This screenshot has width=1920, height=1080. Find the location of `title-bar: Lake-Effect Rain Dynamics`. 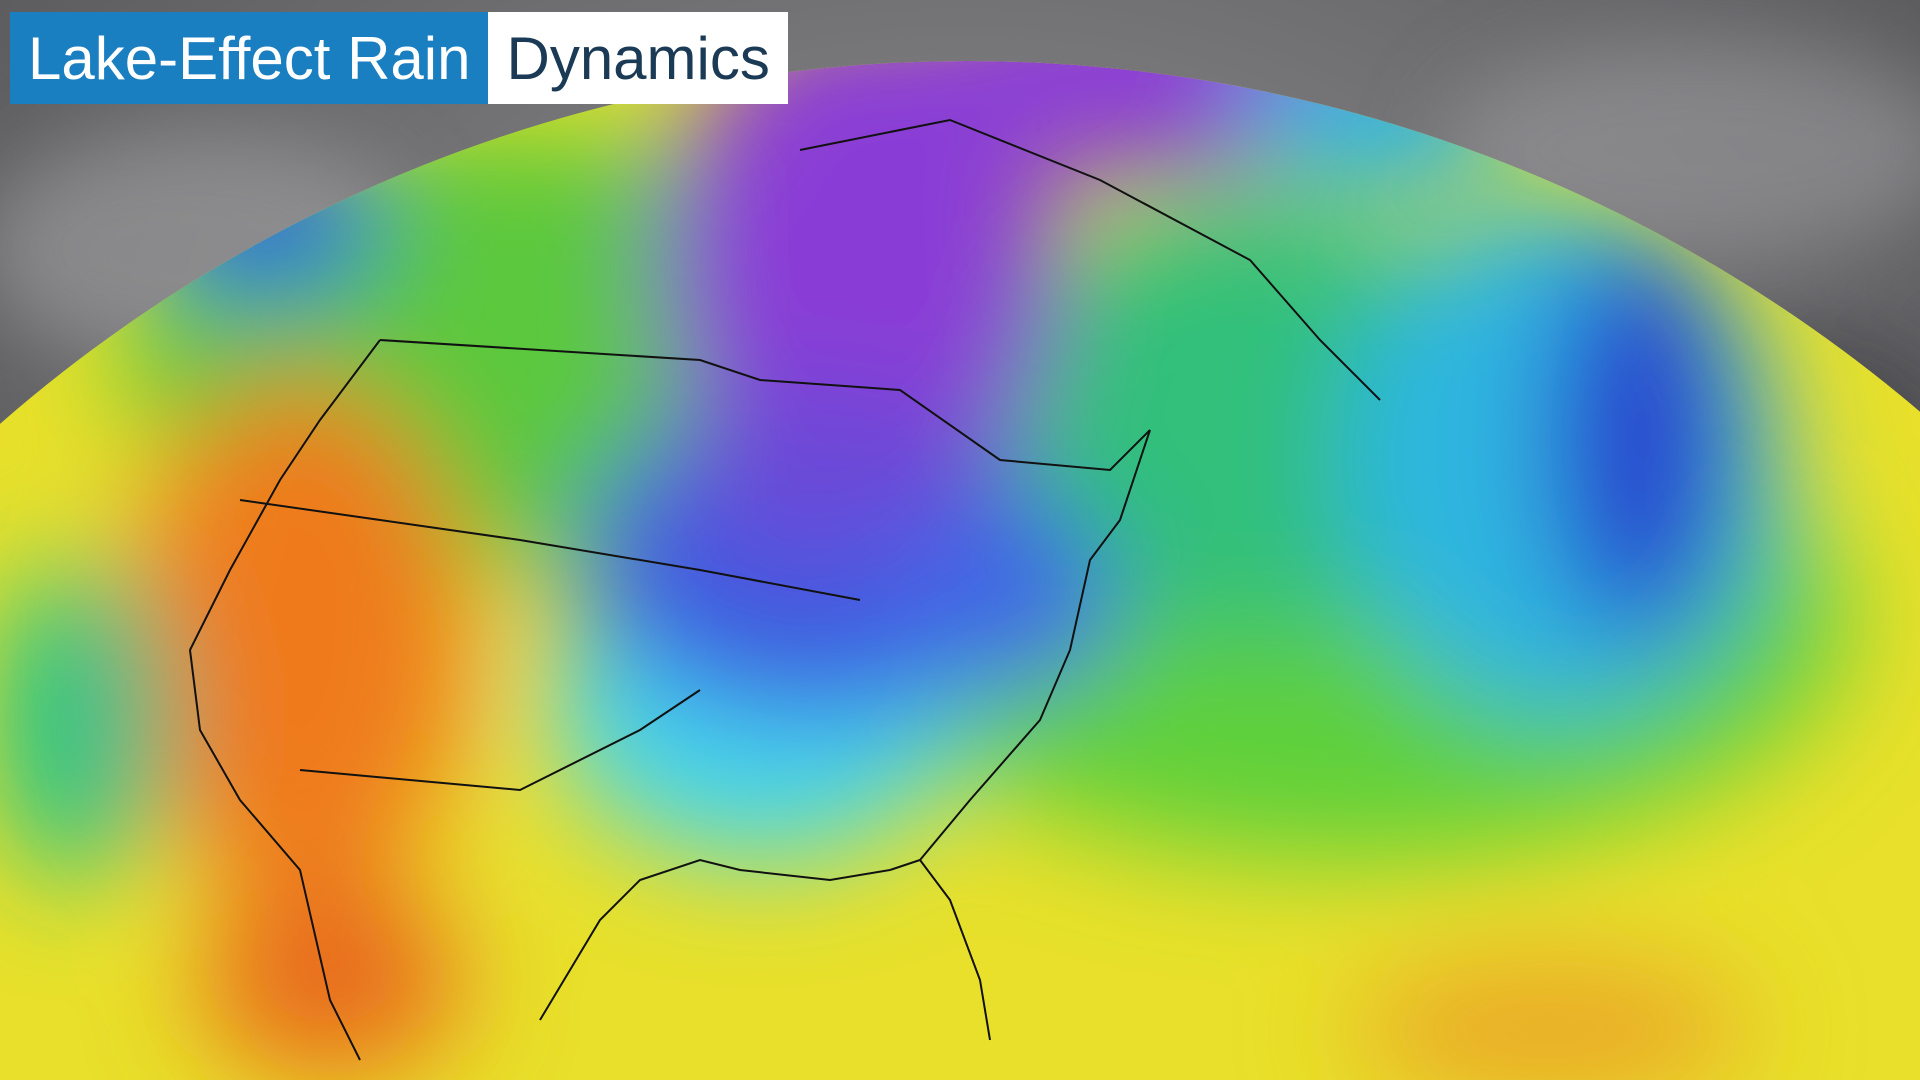

title-bar: Lake-Effect Rain Dynamics is located at coordinates (399, 58).